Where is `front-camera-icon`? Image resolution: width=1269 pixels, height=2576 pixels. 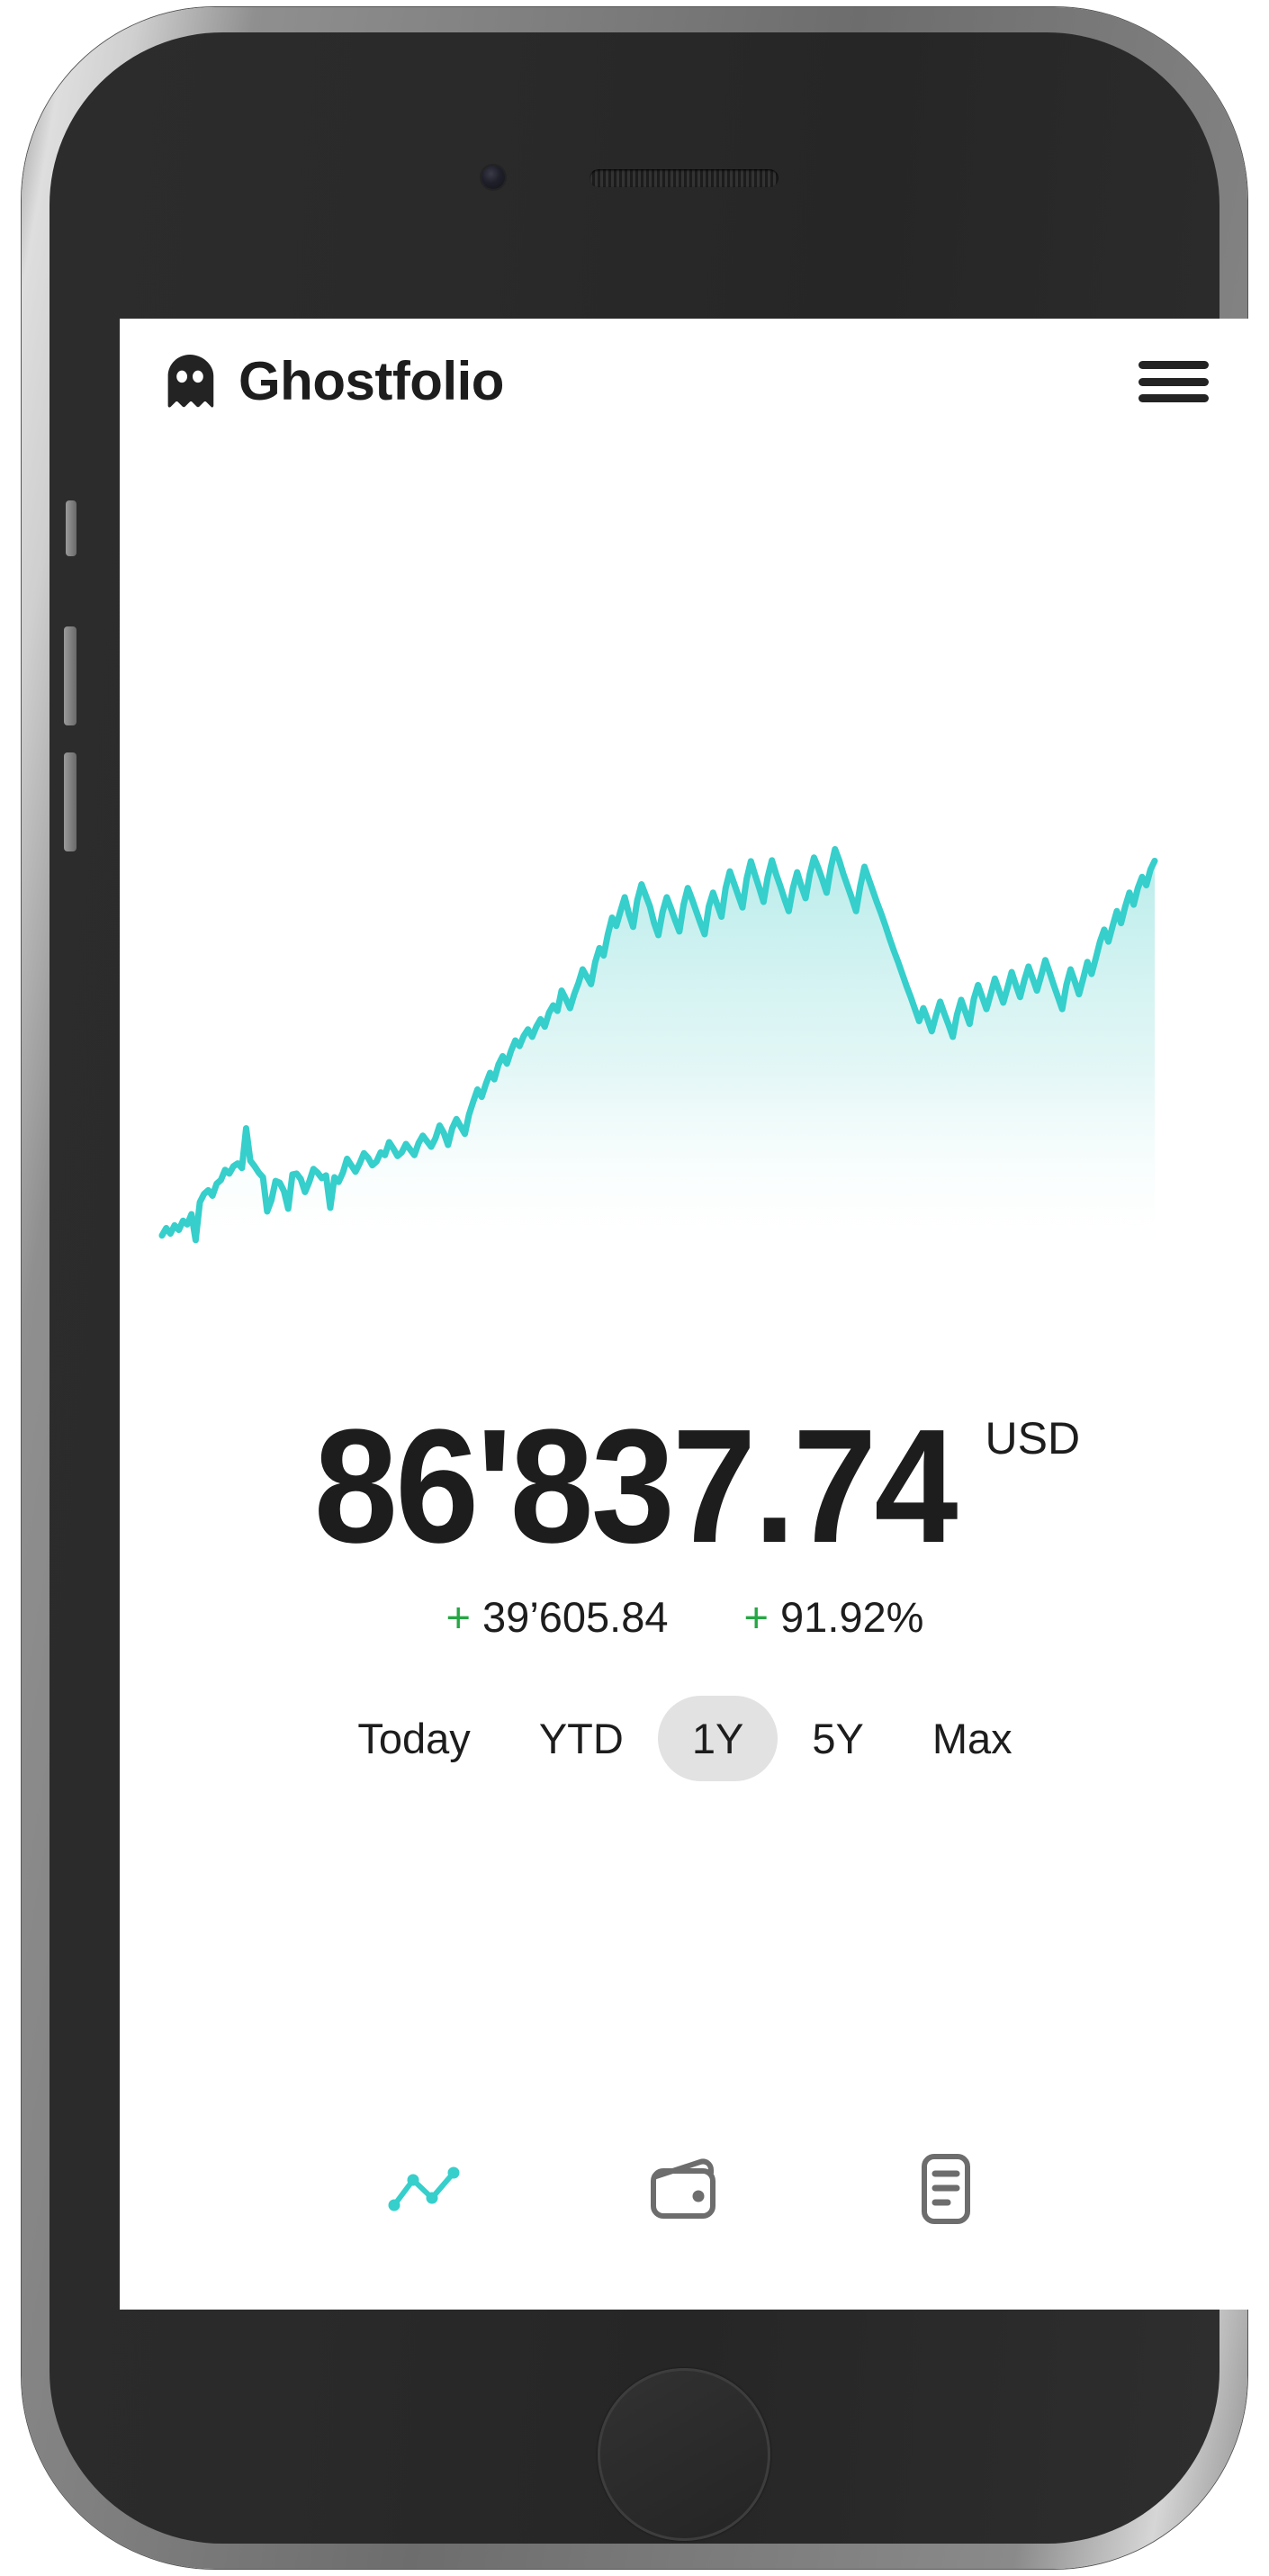
front-camera-icon is located at coordinates (494, 177).